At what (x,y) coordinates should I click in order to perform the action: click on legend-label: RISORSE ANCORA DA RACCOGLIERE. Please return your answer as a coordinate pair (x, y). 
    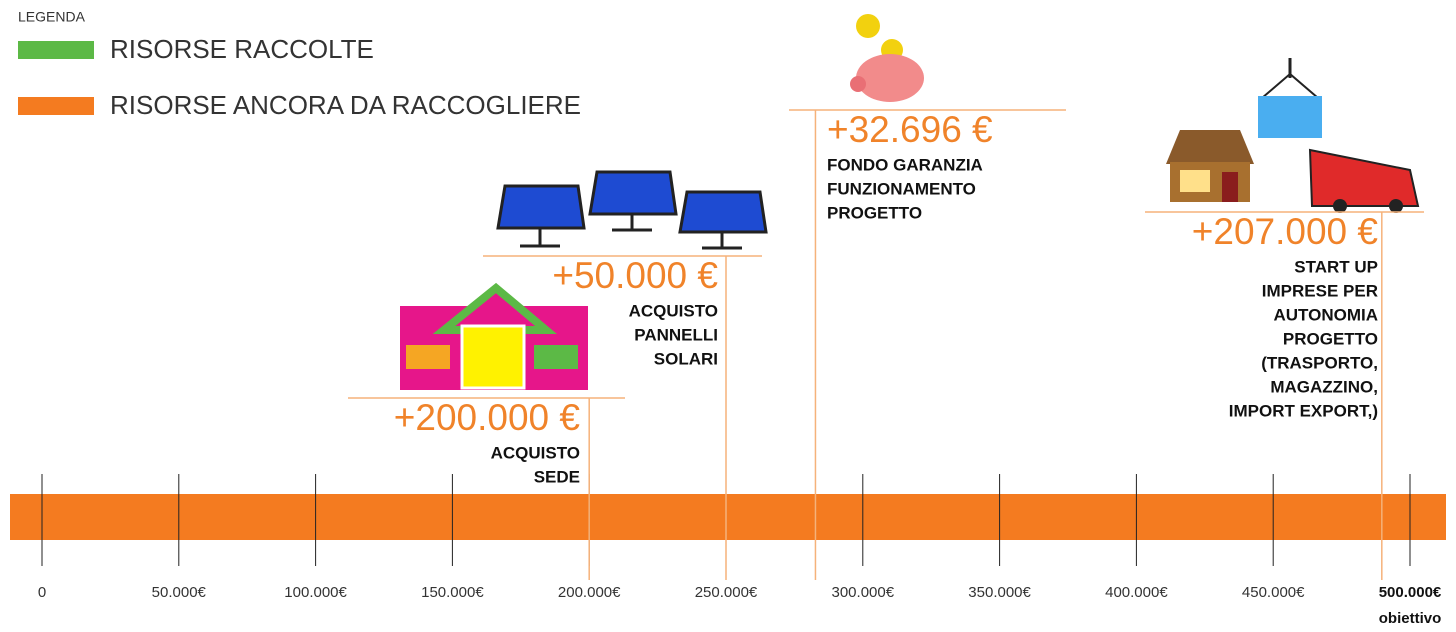
    Looking at the image, I should click on (345, 105).